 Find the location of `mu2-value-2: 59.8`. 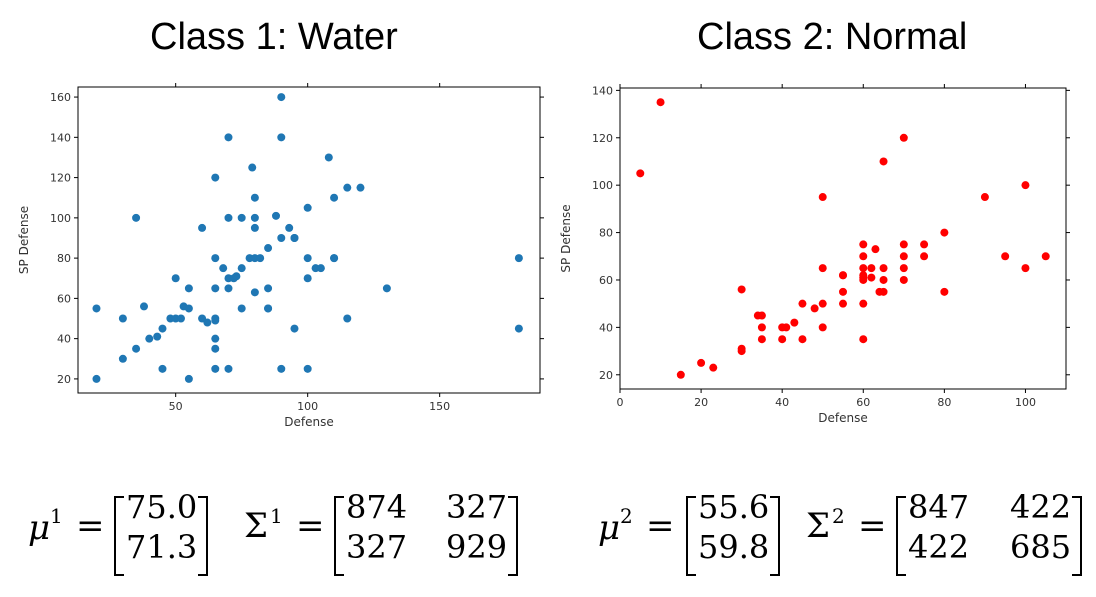

mu2-value-2: 59.8 is located at coordinates (734, 547).